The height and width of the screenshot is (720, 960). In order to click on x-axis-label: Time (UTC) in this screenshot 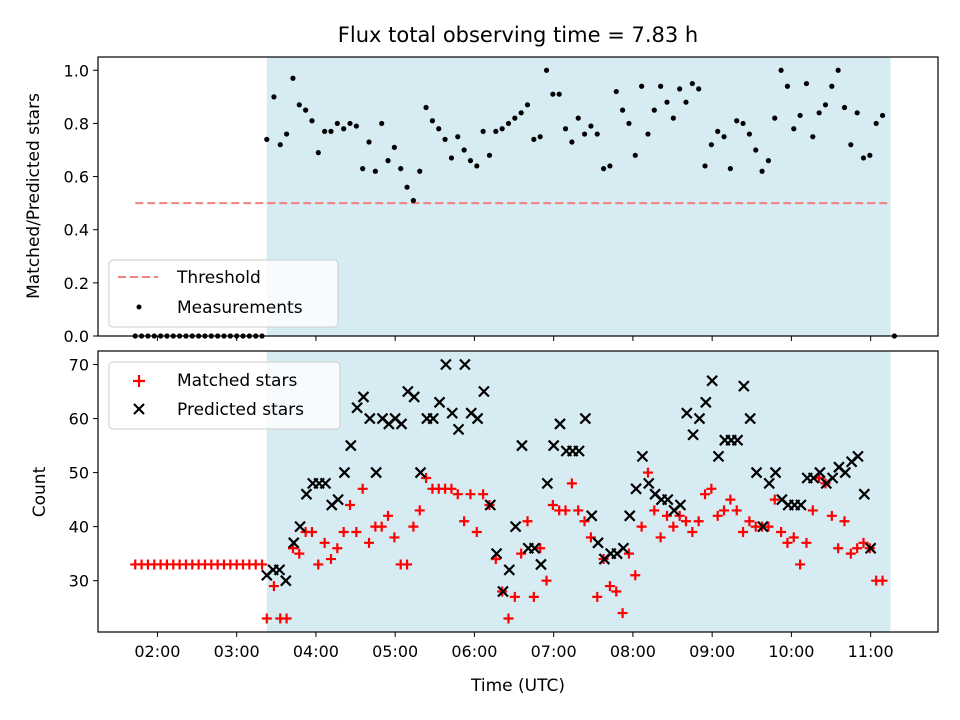, I will do `click(517, 686)`.